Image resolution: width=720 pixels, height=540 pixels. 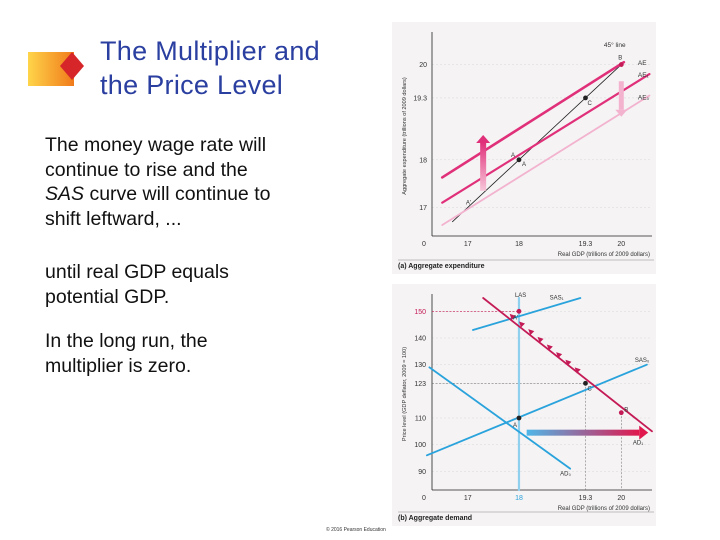 What do you see at coordinates (423, 160) in the screenshot?
I see `panel-a-y-tick: 18` at bounding box center [423, 160].